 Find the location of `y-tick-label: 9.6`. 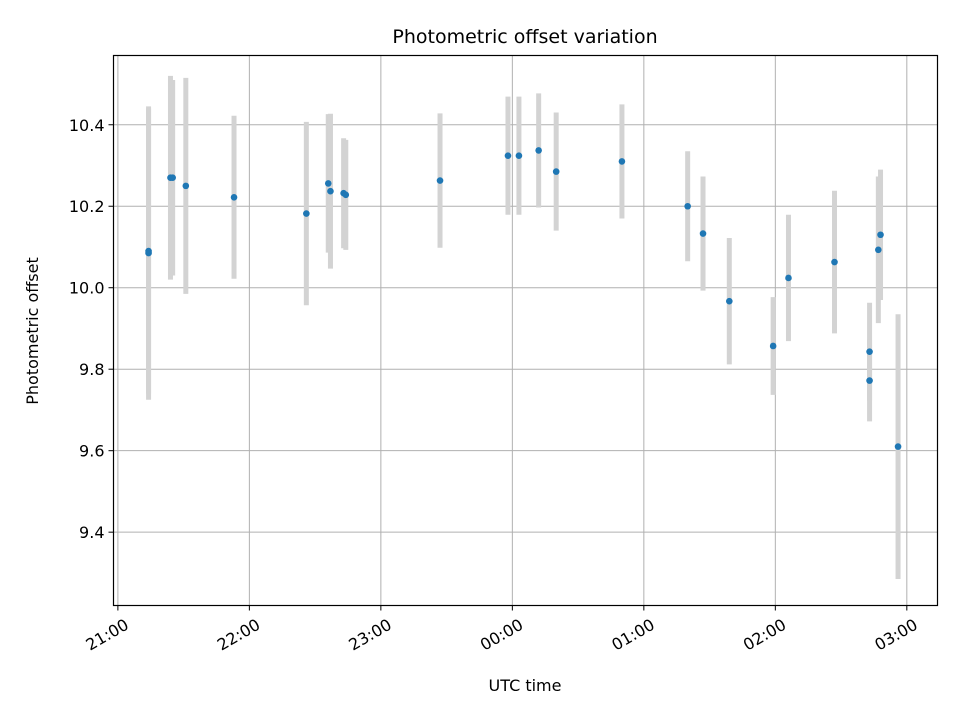

y-tick-label: 9.6 is located at coordinates (91, 451).